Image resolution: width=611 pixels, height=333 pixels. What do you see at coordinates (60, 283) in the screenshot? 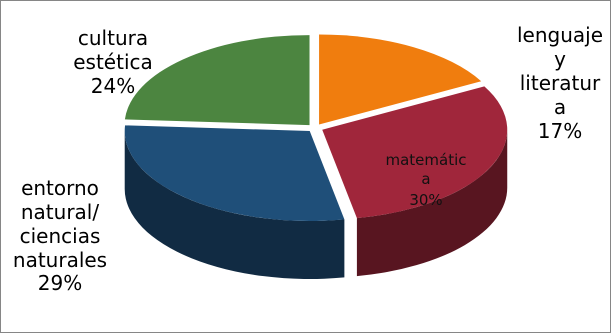
I see `slice-percent-2: 29%` at bounding box center [60, 283].